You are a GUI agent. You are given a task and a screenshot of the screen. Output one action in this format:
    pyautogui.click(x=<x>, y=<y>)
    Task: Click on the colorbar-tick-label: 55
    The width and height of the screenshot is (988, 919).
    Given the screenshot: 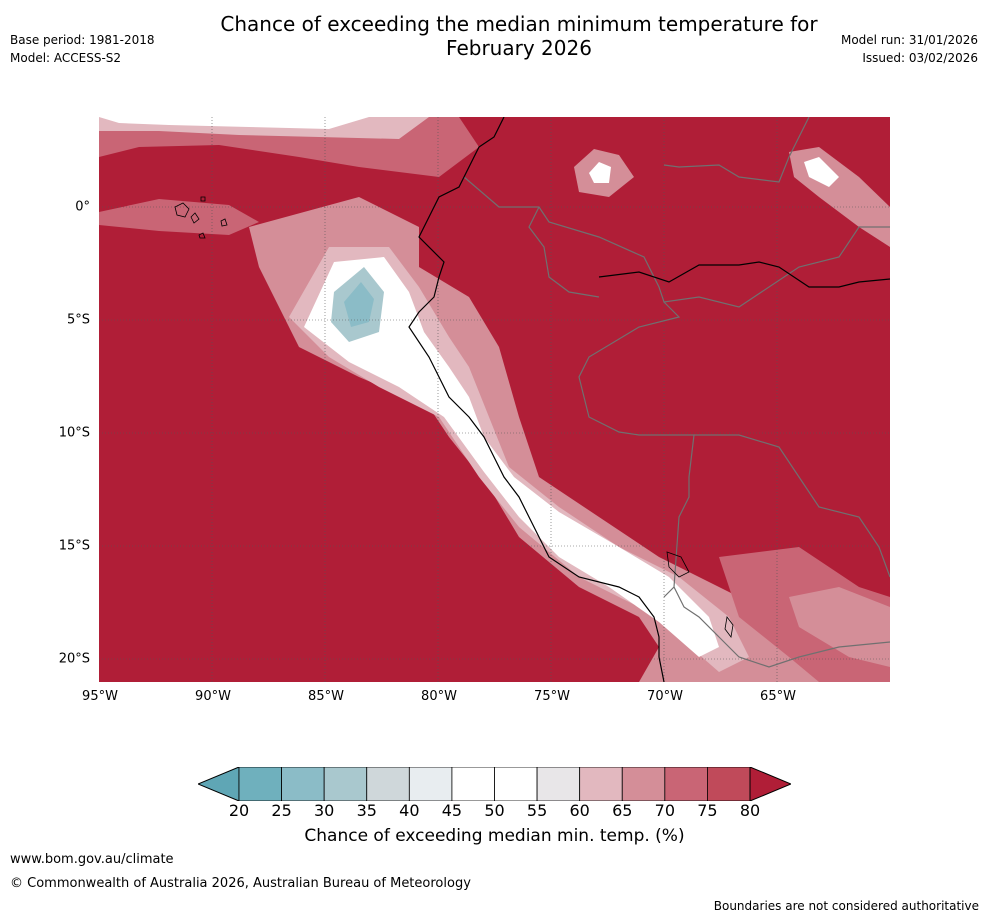 What is the action you would take?
    pyautogui.click(x=537, y=810)
    